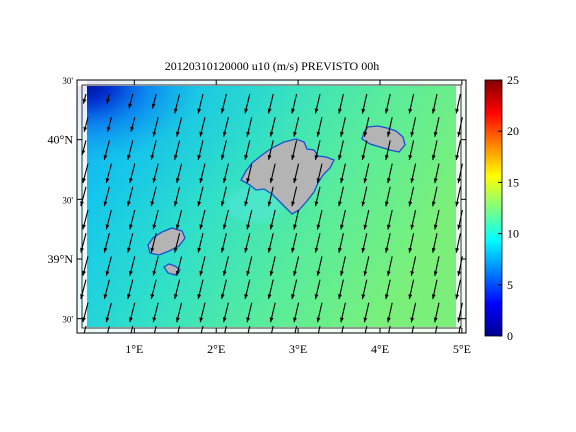  I want to click on island-mallorca, so click(287, 176).